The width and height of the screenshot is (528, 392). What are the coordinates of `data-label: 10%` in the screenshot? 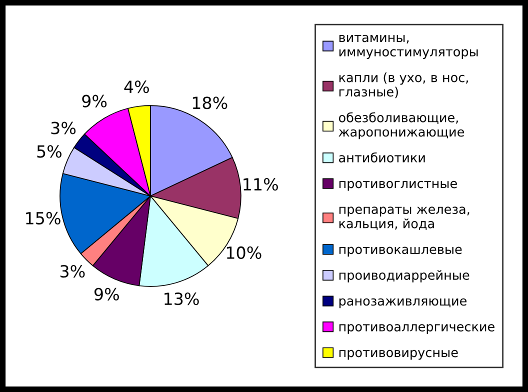 It's located at (244, 252).